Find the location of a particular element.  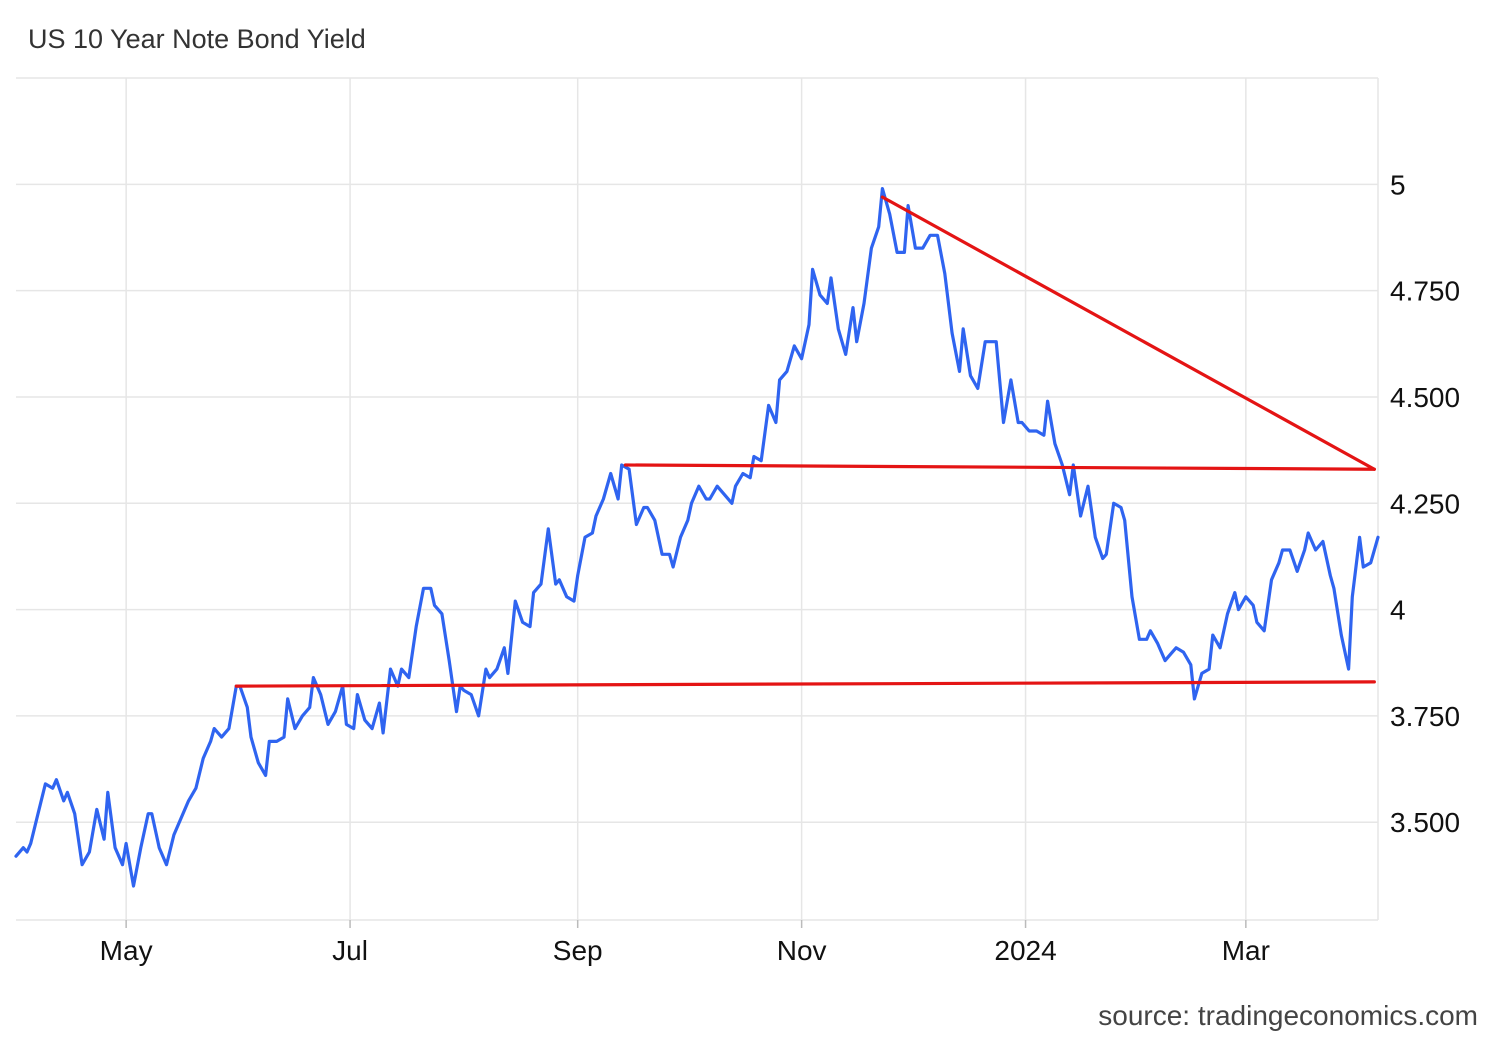

x-tick-label: Nov is located at coordinates (802, 950).